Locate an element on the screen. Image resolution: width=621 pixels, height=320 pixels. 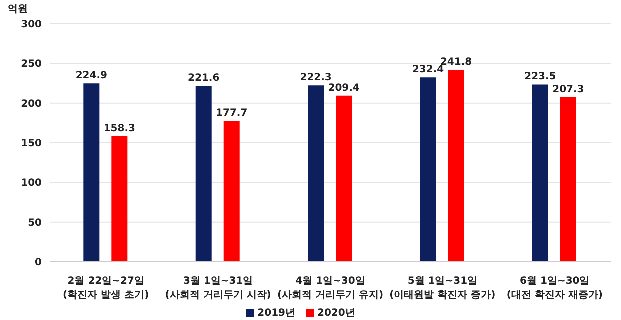
x-tick-label: 2월 22일~27일 (확진자 발생 초기) is located at coordinates (106, 288).